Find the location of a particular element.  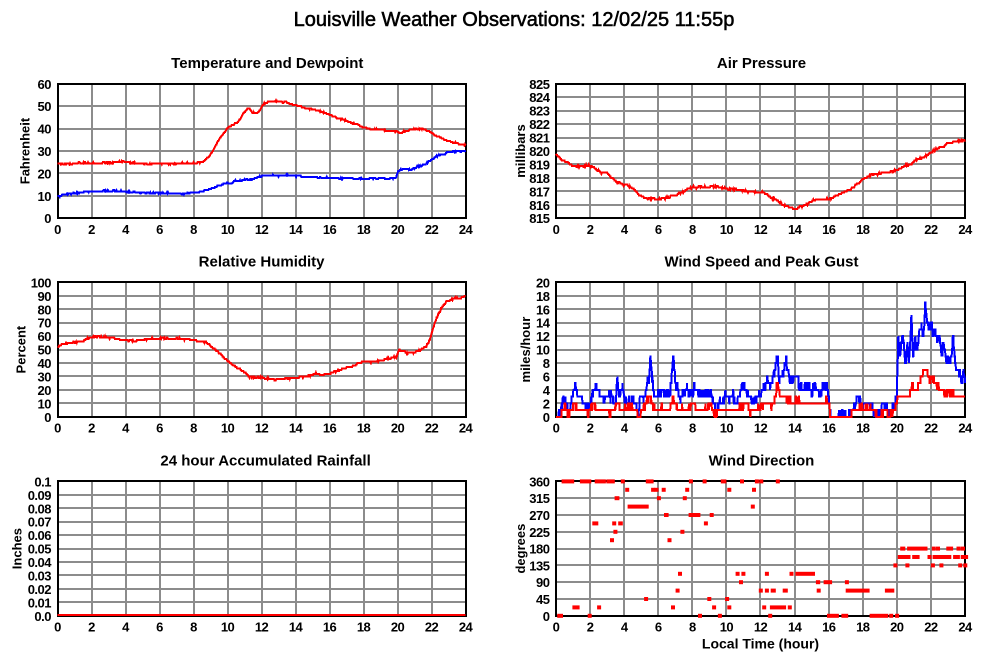

svg-text: 60 is located at coordinates (45, 84).